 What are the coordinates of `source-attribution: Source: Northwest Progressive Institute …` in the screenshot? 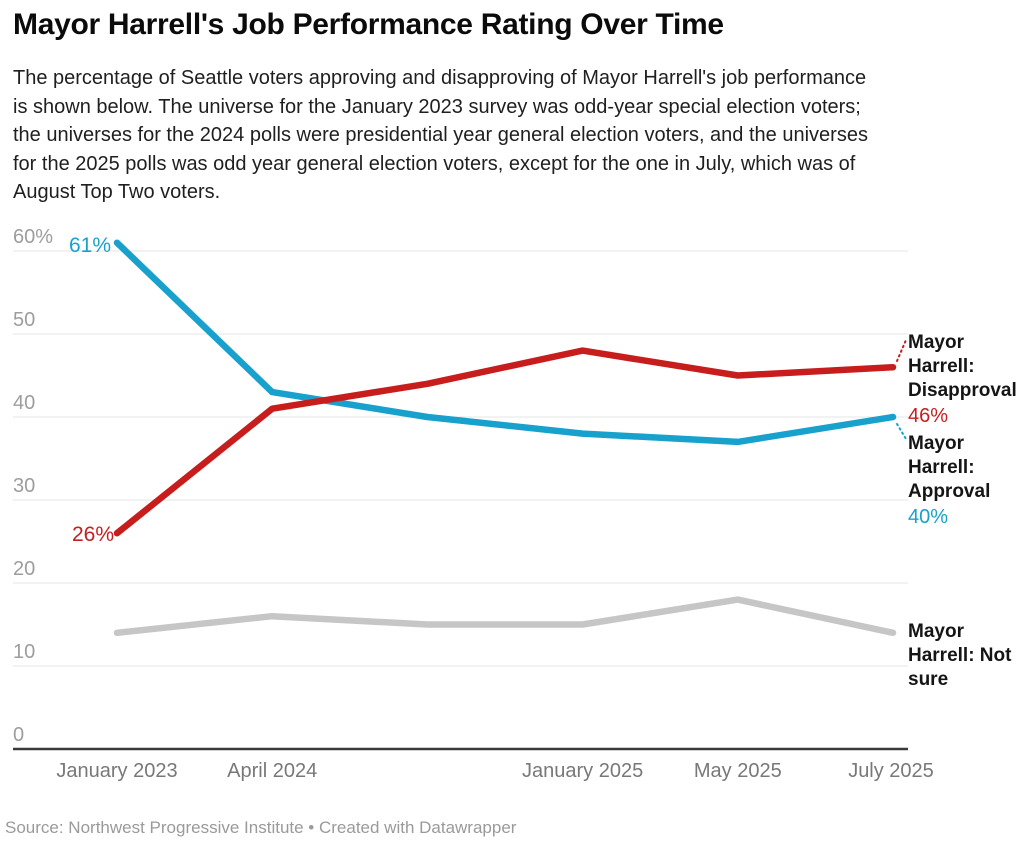 It's located at (261, 827).